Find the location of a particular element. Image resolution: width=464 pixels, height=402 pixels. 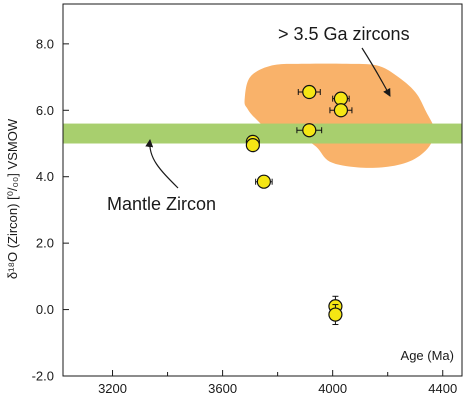

mantle-zircon-band is located at coordinates (262, 133).